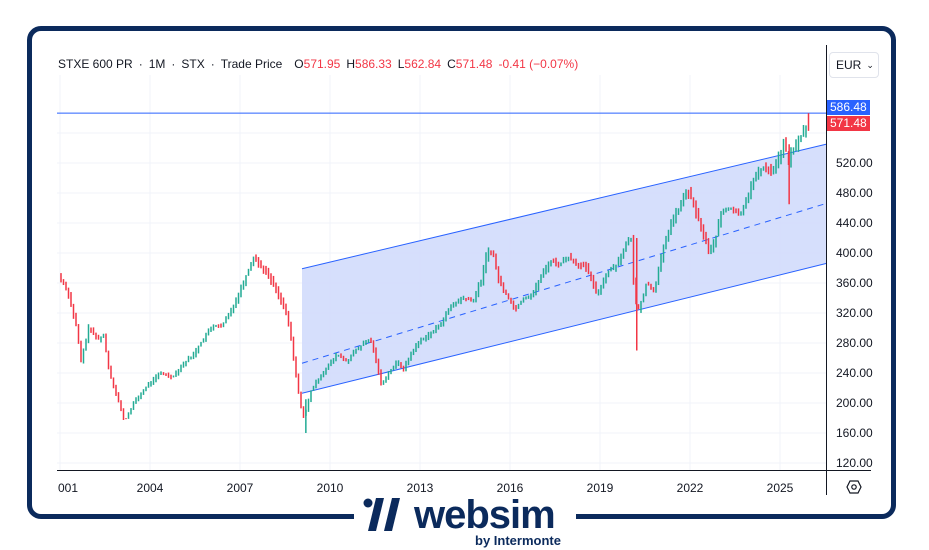 This screenshot has height=550, width=929. I want to click on brand-name: websim, so click(485, 515).